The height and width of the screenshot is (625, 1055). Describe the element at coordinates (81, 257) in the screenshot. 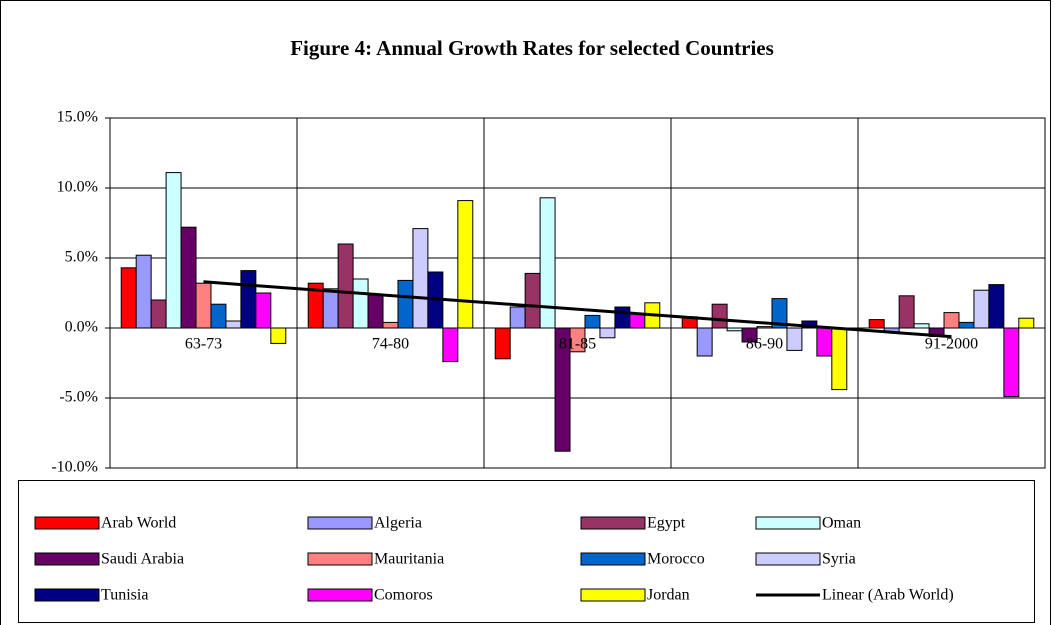

I see `y-tick-label: 5.0%` at that location.